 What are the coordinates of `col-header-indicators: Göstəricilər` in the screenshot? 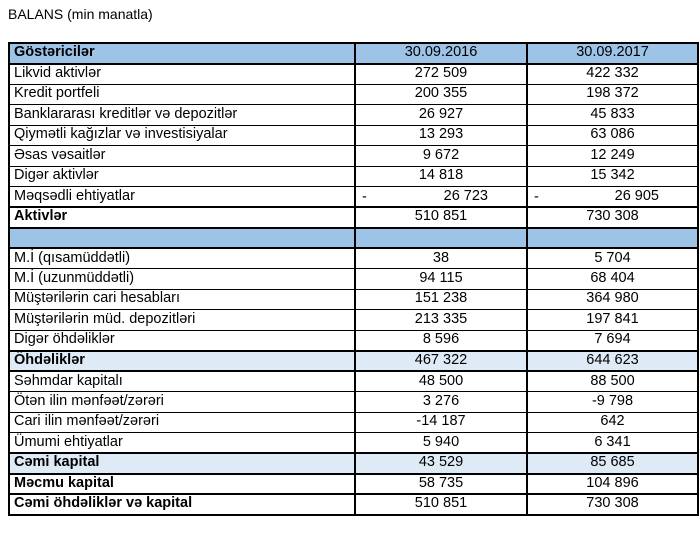 It's located at (182, 53).